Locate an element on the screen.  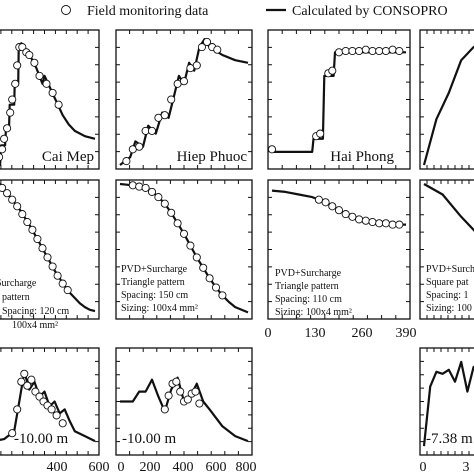
x-tick-label: 3 is located at coordinates (466, 467).